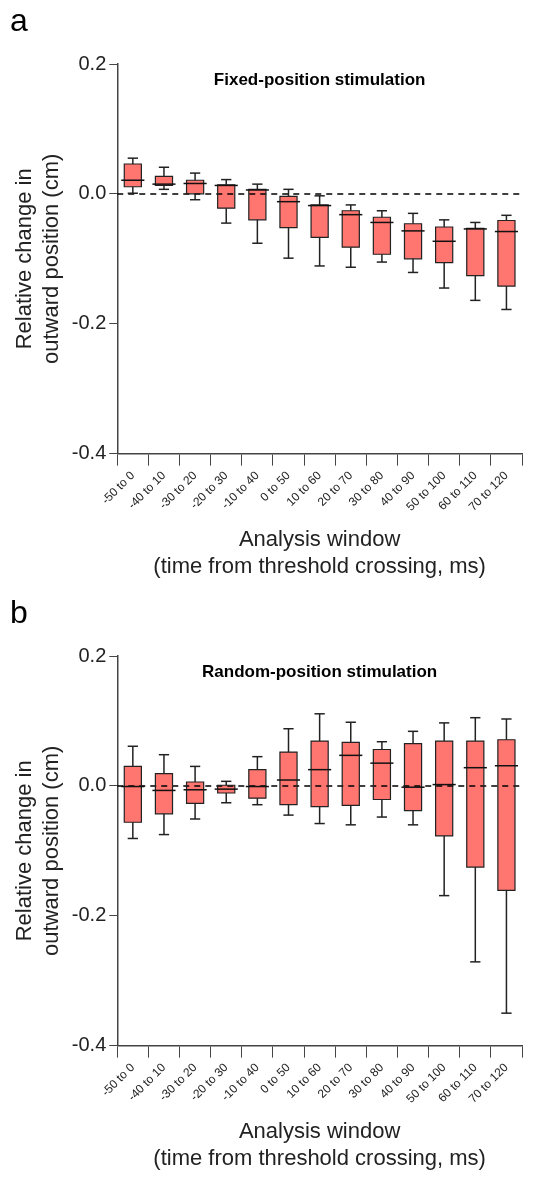 The image size is (544, 1184). Describe the element at coordinates (19, 611) in the screenshot. I see `text: b` at that location.